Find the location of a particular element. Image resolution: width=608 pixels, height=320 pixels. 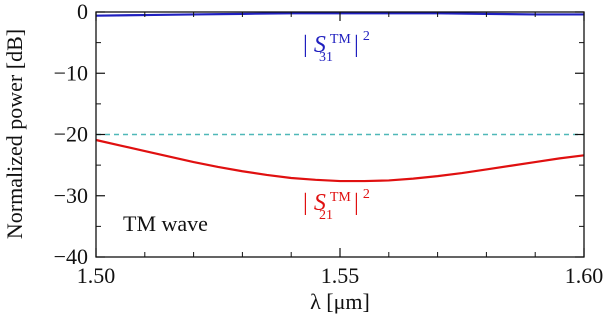

y-tick-label: −20 is located at coordinates (71, 134).